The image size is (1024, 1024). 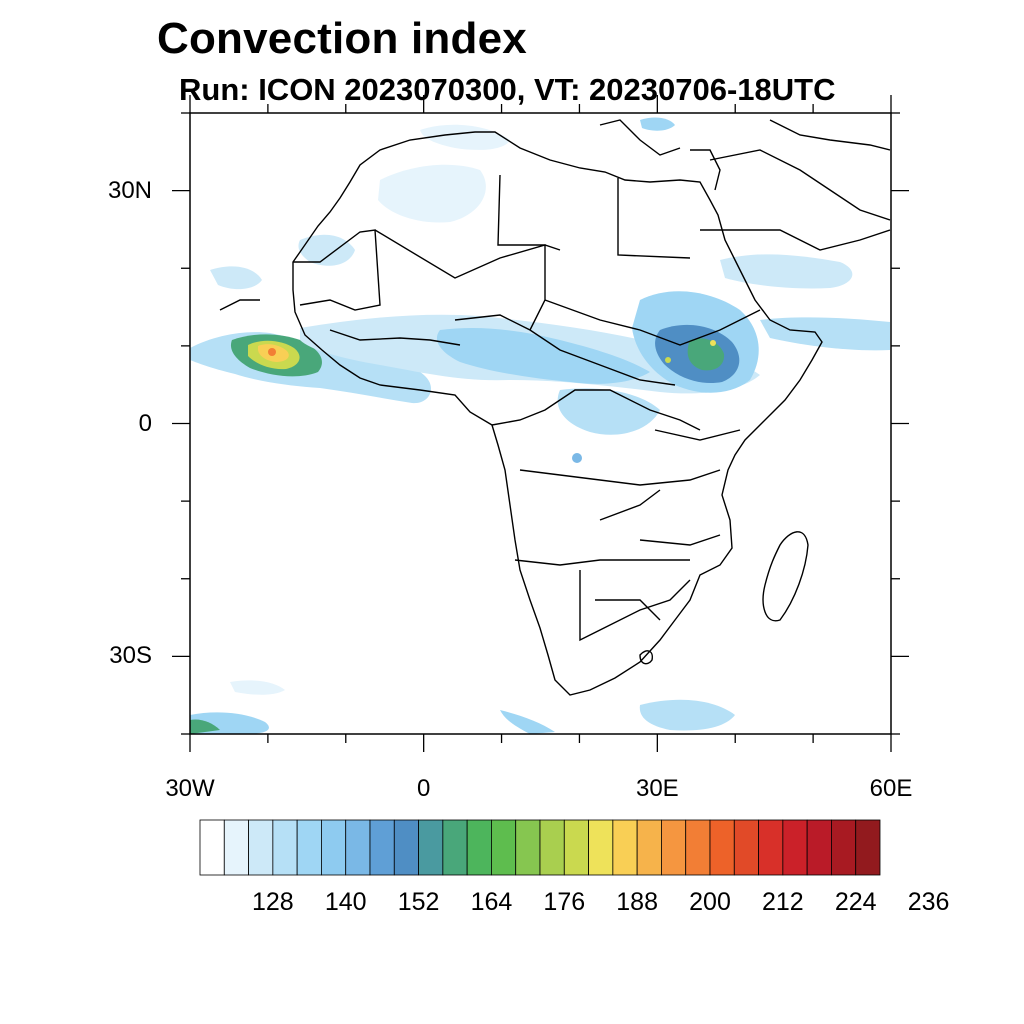 What do you see at coordinates (891, 788) in the screenshot?
I see `lon-tick-label: 60E` at bounding box center [891, 788].